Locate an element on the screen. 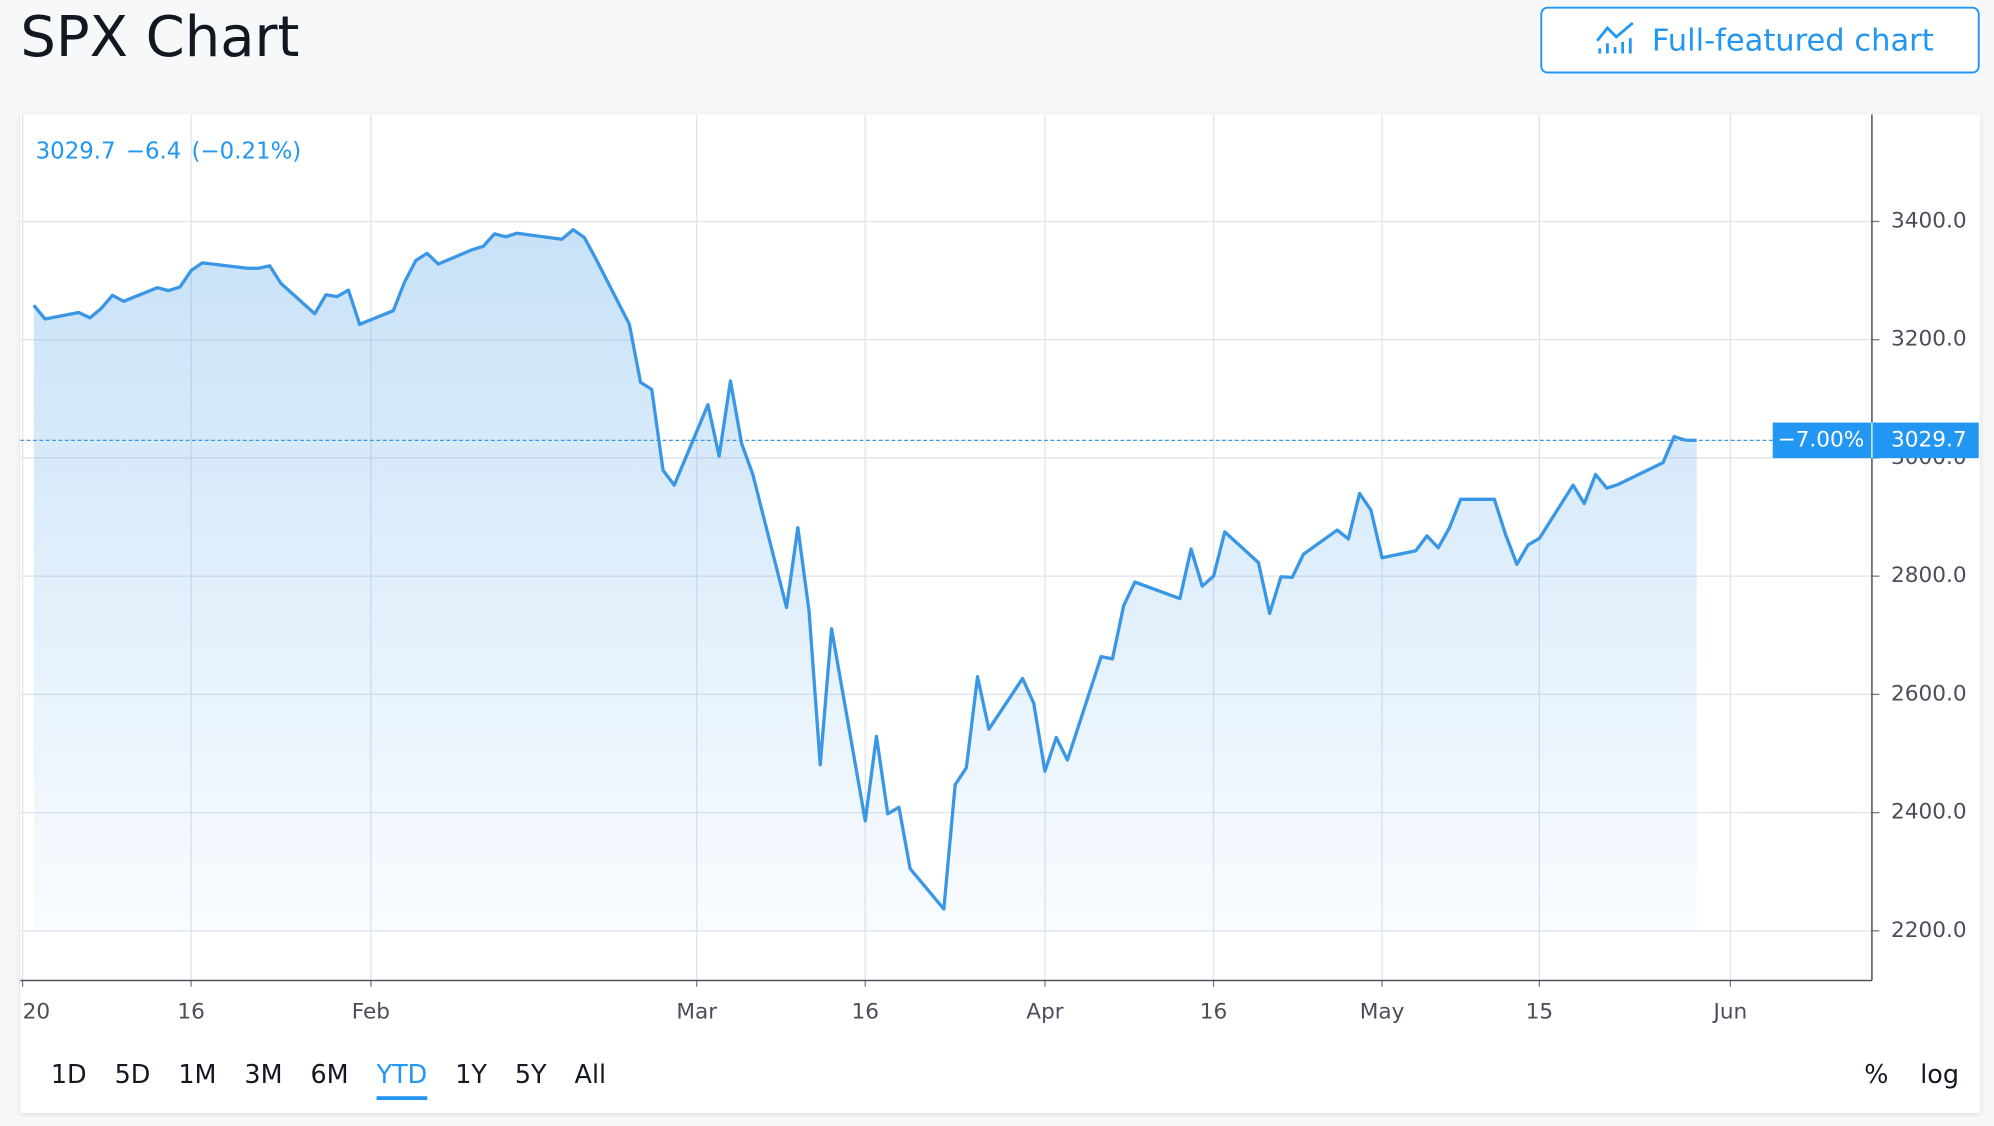 The height and width of the screenshot is (1126, 1994). x-tick-label: Jun is located at coordinates (1729, 1011).